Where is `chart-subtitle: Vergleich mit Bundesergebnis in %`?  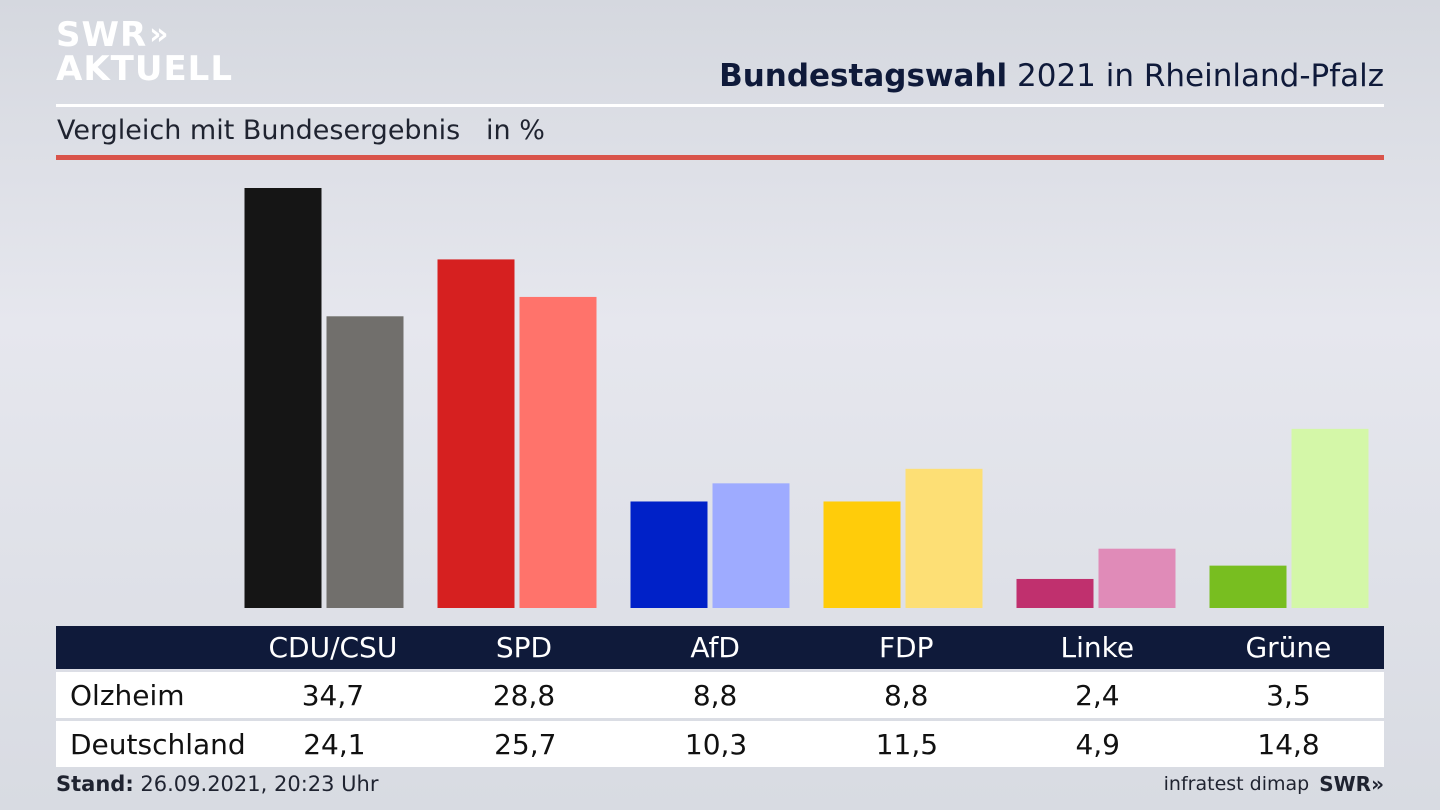 chart-subtitle: Vergleich mit Bundesergebnis in % is located at coordinates (301, 130).